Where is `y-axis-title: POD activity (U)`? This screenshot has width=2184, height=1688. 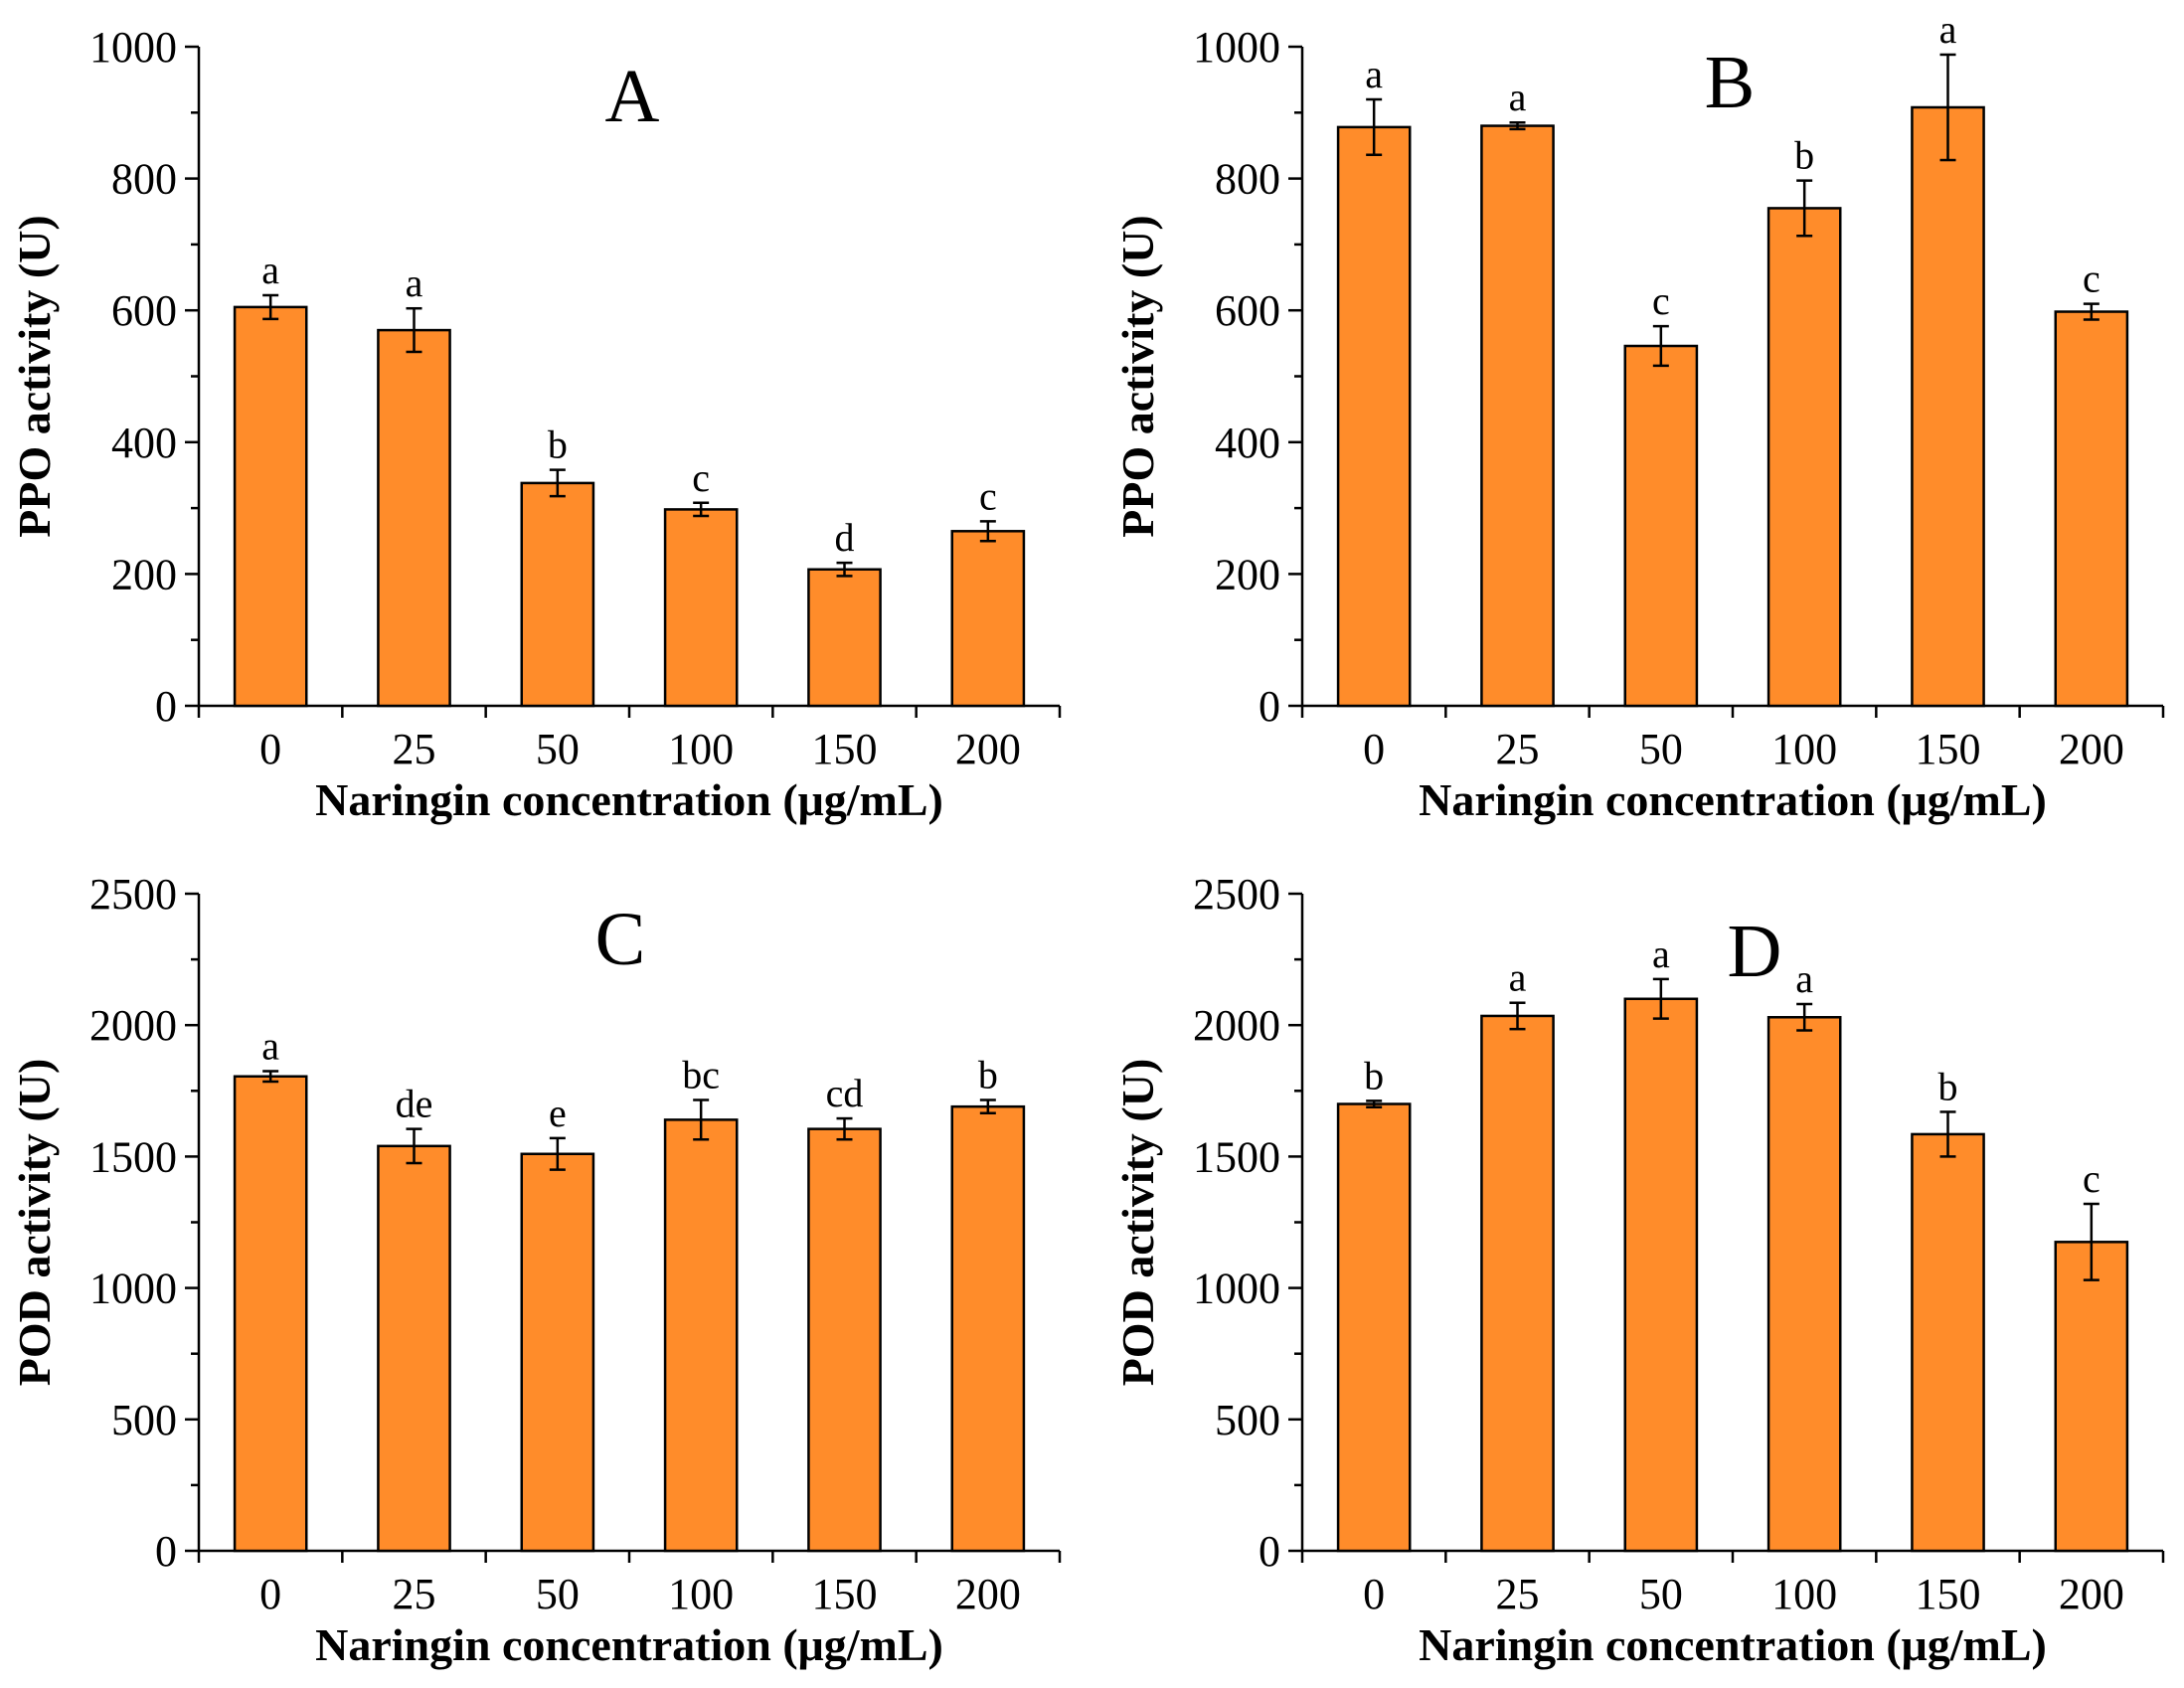
y-axis-title: POD activity (U) is located at coordinates (34, 1223).